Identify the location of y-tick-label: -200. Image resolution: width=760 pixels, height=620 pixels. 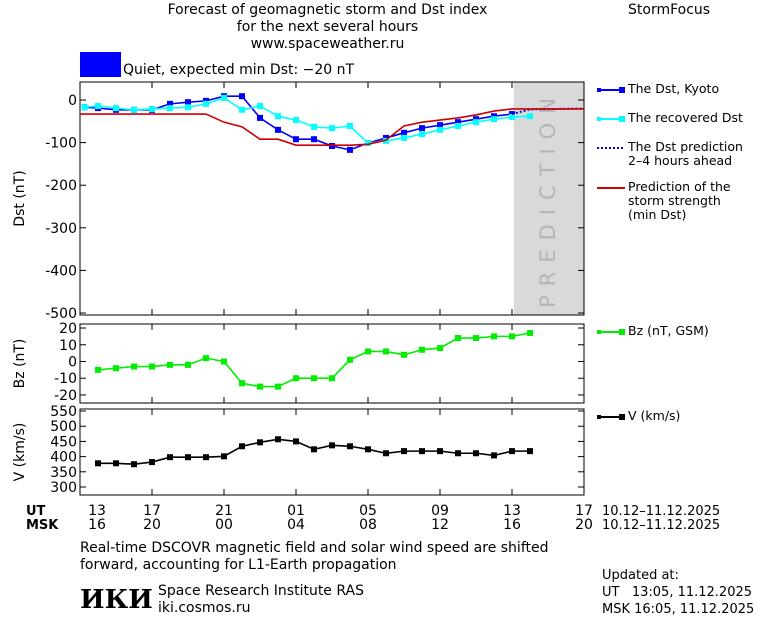
(61, 186).